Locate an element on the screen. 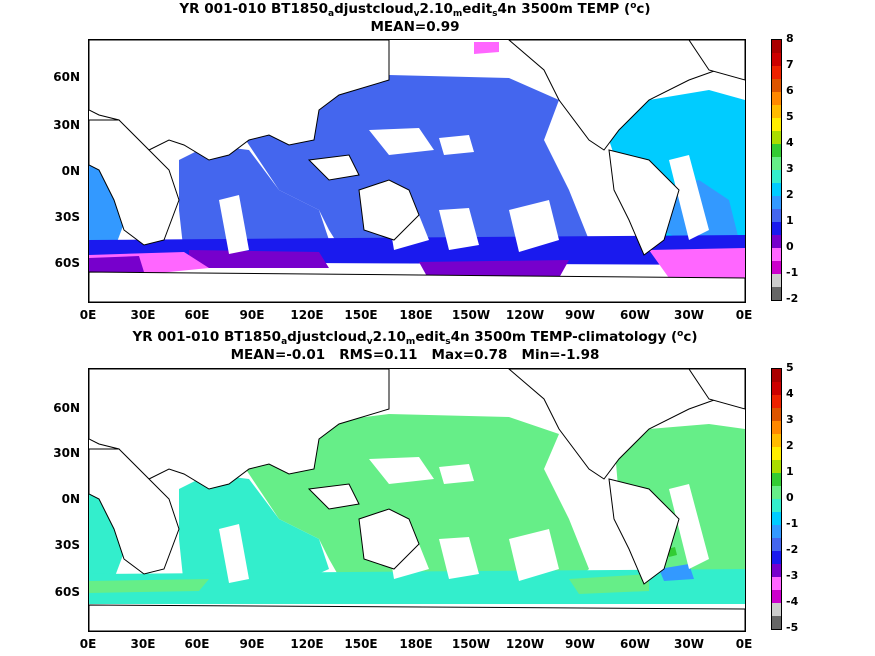 The image size is (875, 656). lon-label: 120E is located at coordinates (307, 315).